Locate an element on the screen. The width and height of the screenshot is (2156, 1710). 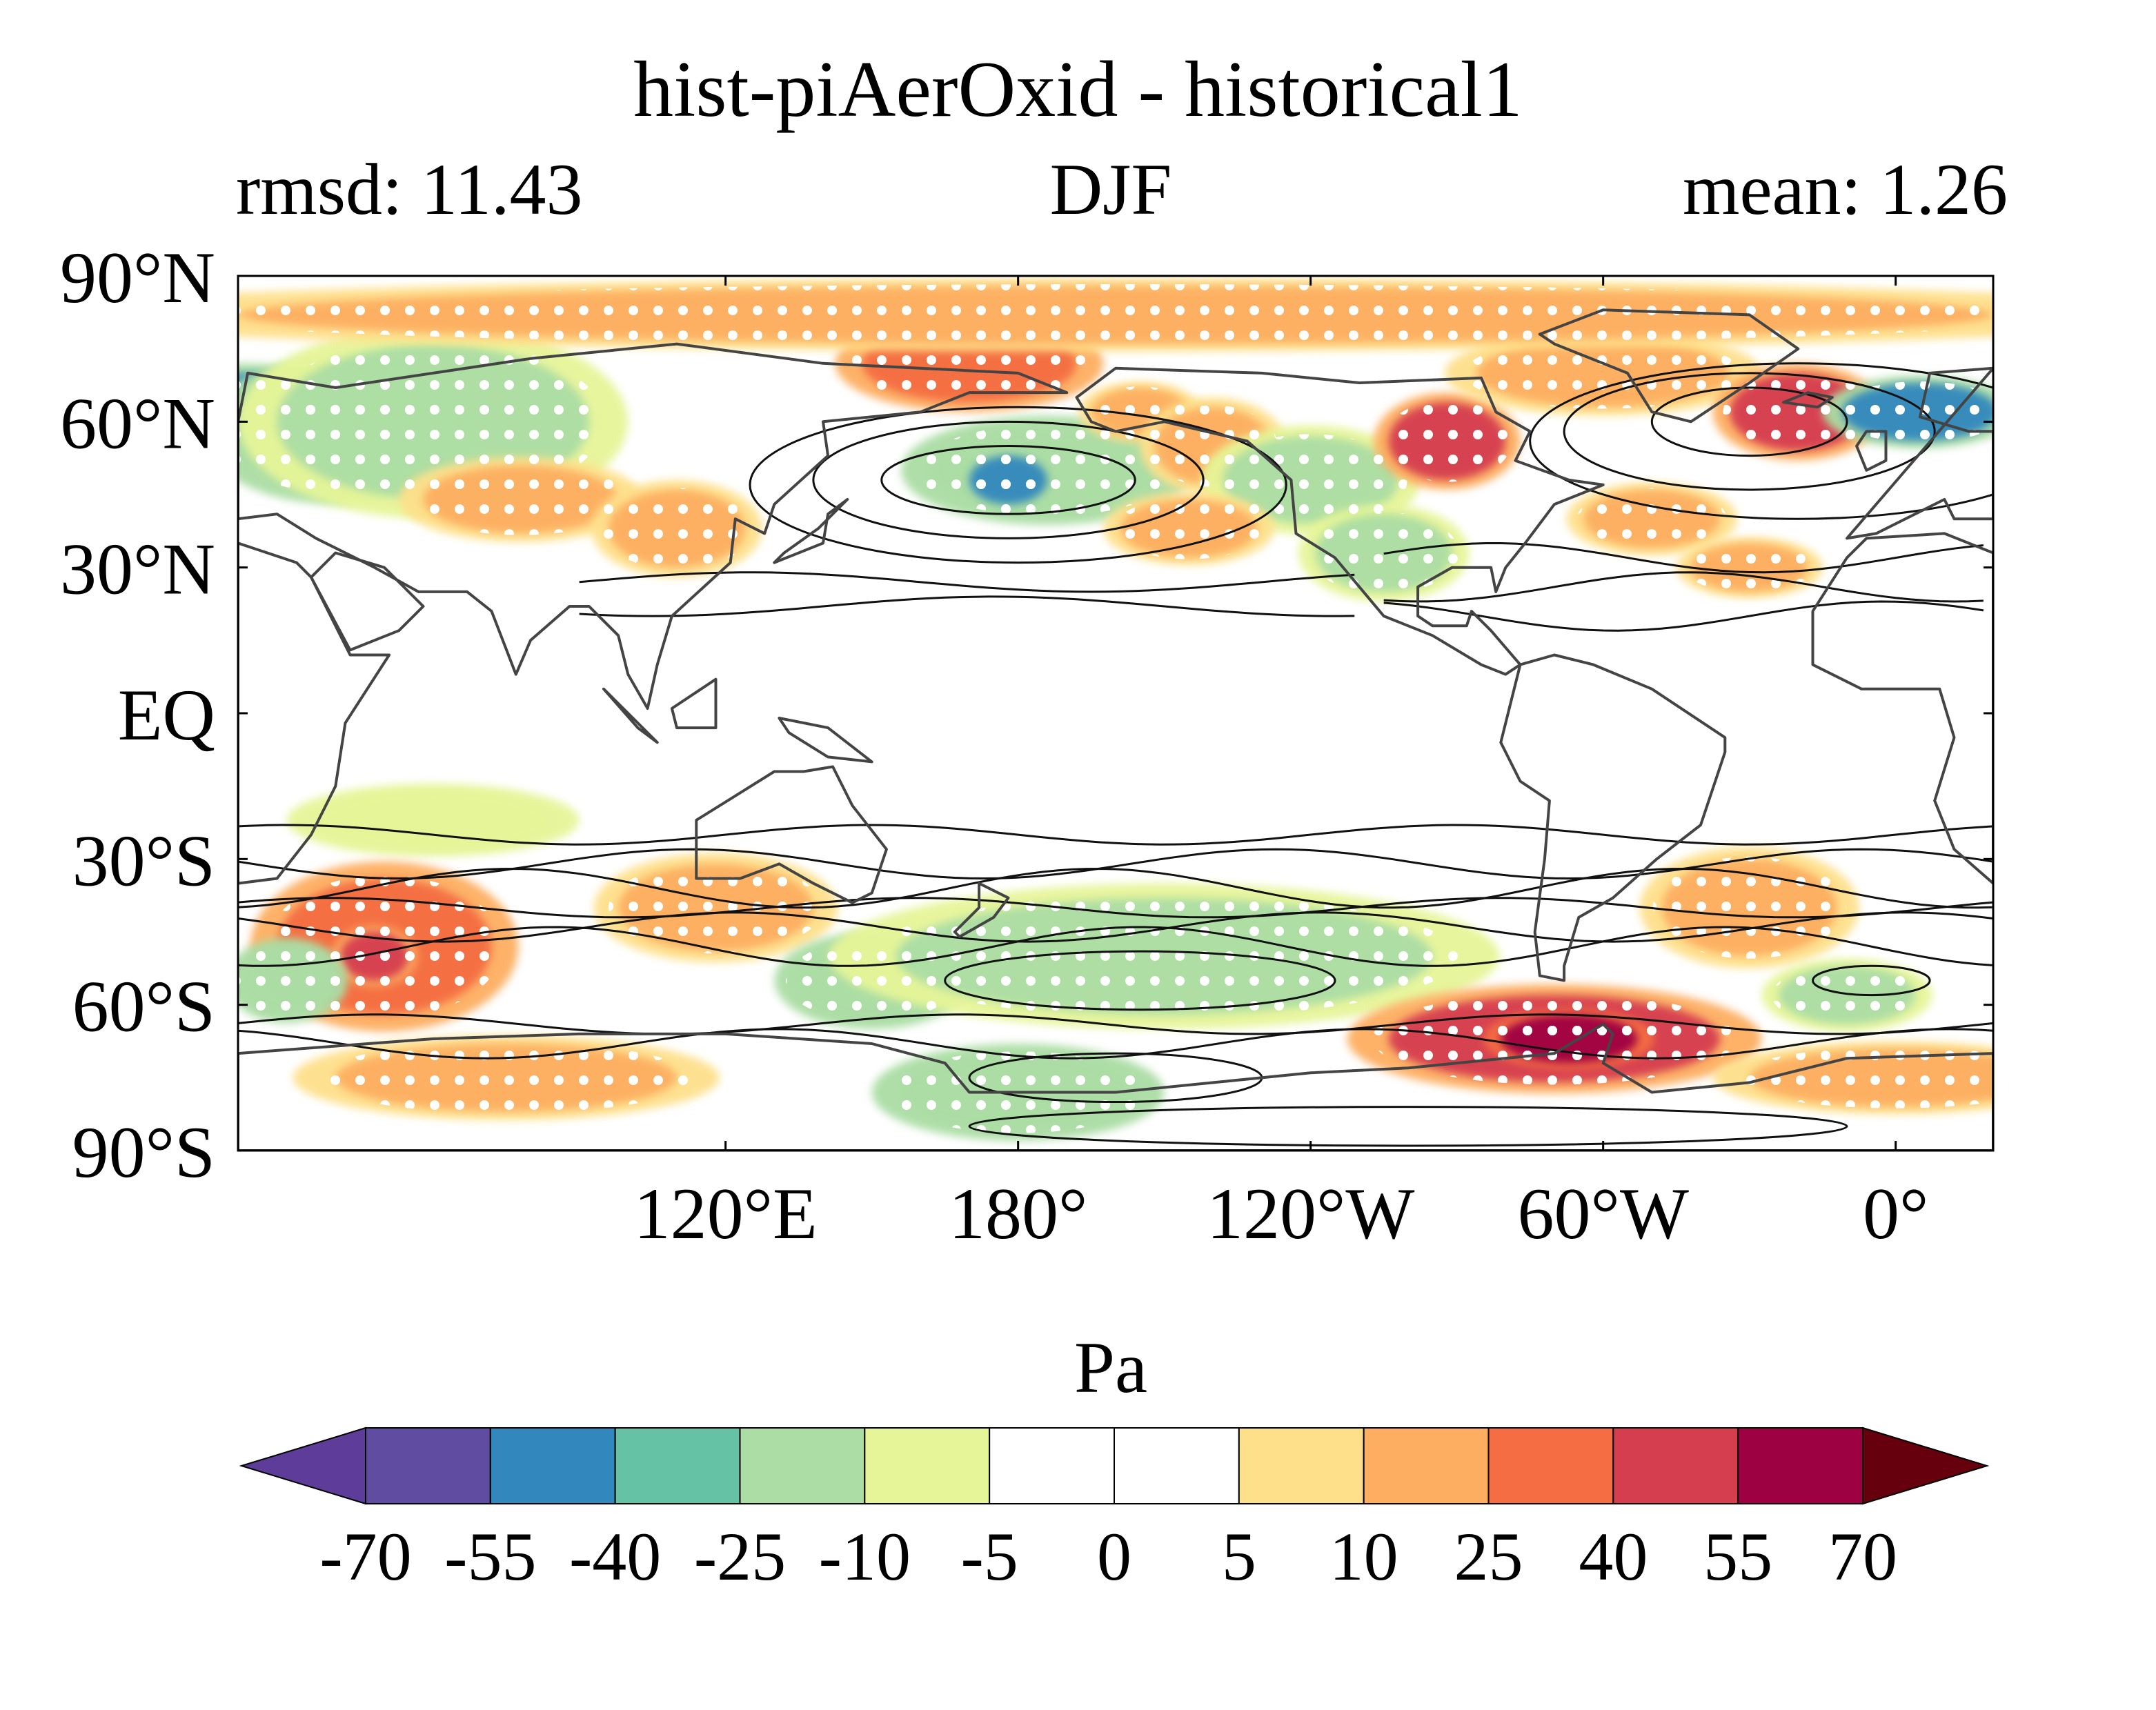
coast-britain is located at coordinates (1871, 451).